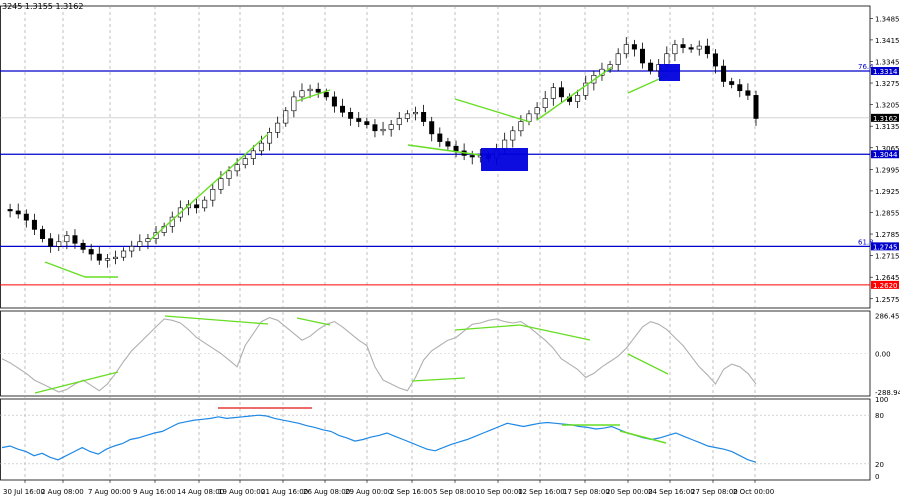 This screenshot has height=500, width=900. Describe the element at coordinates (879, 416) in the screenshot. I see `rsi-y-label: 80` at that location.